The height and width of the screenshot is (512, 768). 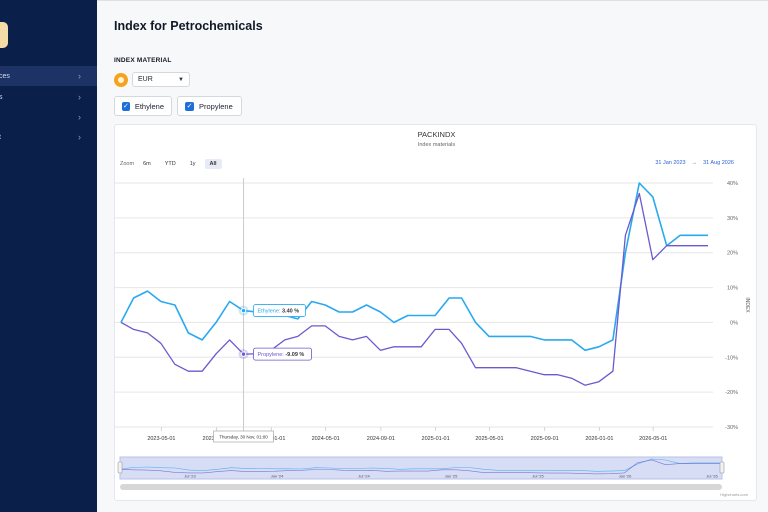 What do you see at coordinates (0, 137) in the screenshot?
I see `sidebar-item-label: t` at bounding box center [0, 137].